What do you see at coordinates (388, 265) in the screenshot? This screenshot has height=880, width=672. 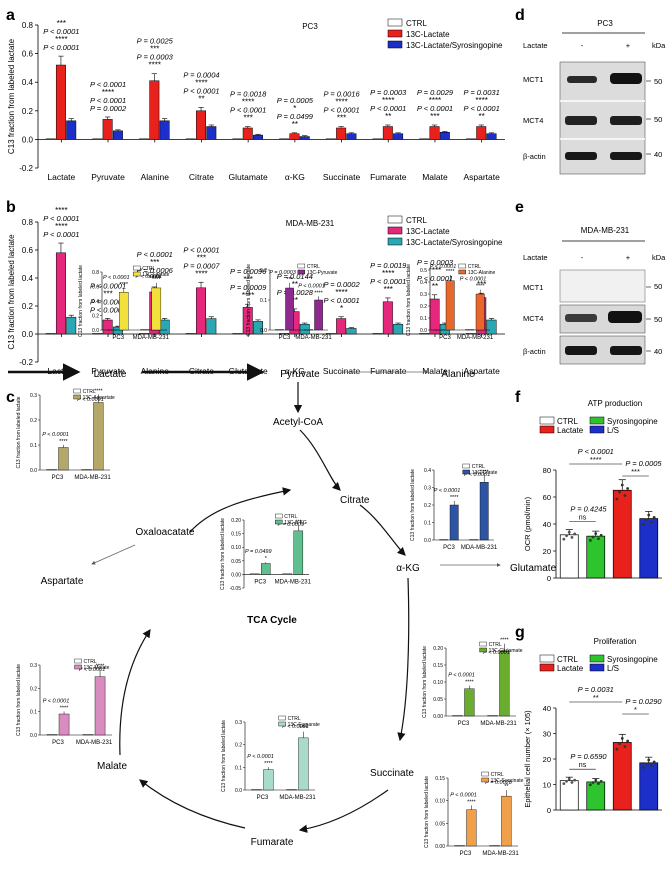 I see `p-value-label: P = 0.0019` at bounding box center [388, 265].